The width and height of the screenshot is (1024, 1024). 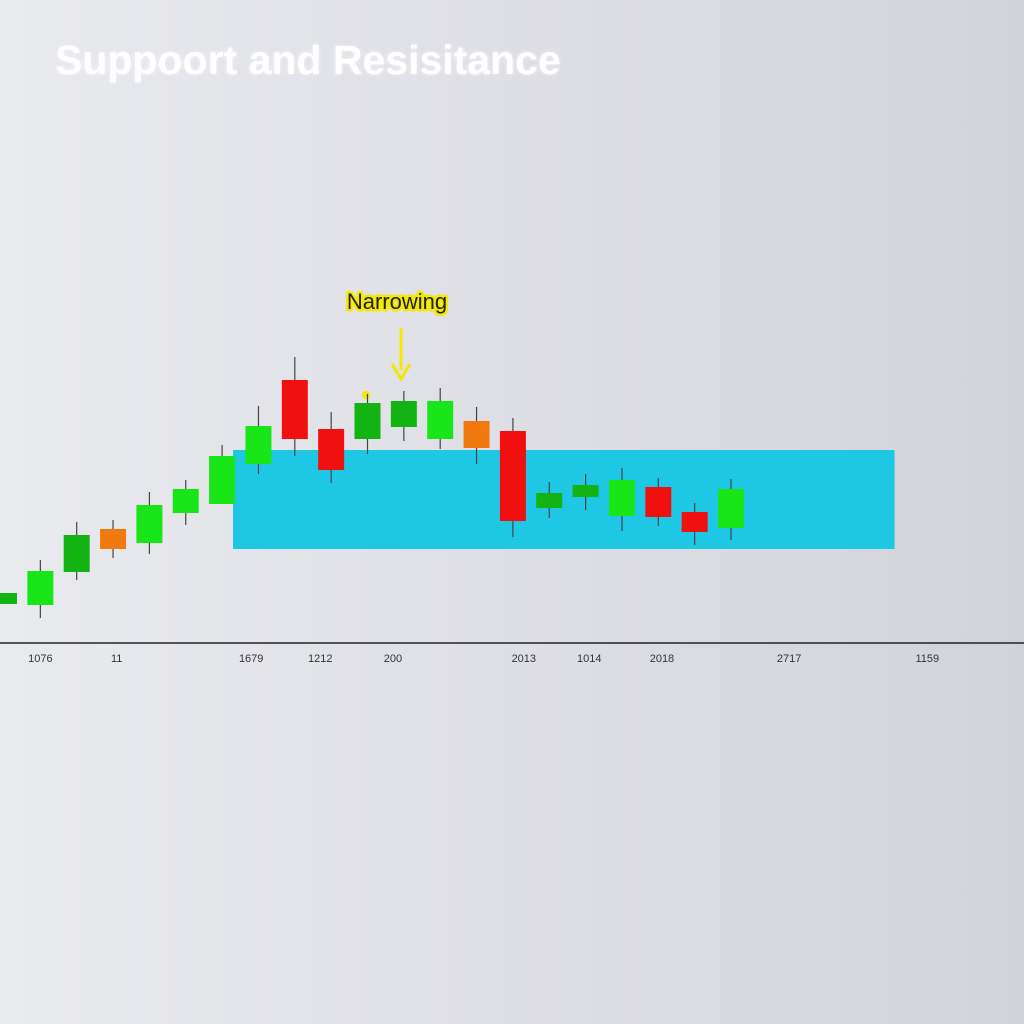 What do you see at coordinates (524, 659) in the screenshot?
I see `x-tick-label: 2013` at bounding box center [524, 659].